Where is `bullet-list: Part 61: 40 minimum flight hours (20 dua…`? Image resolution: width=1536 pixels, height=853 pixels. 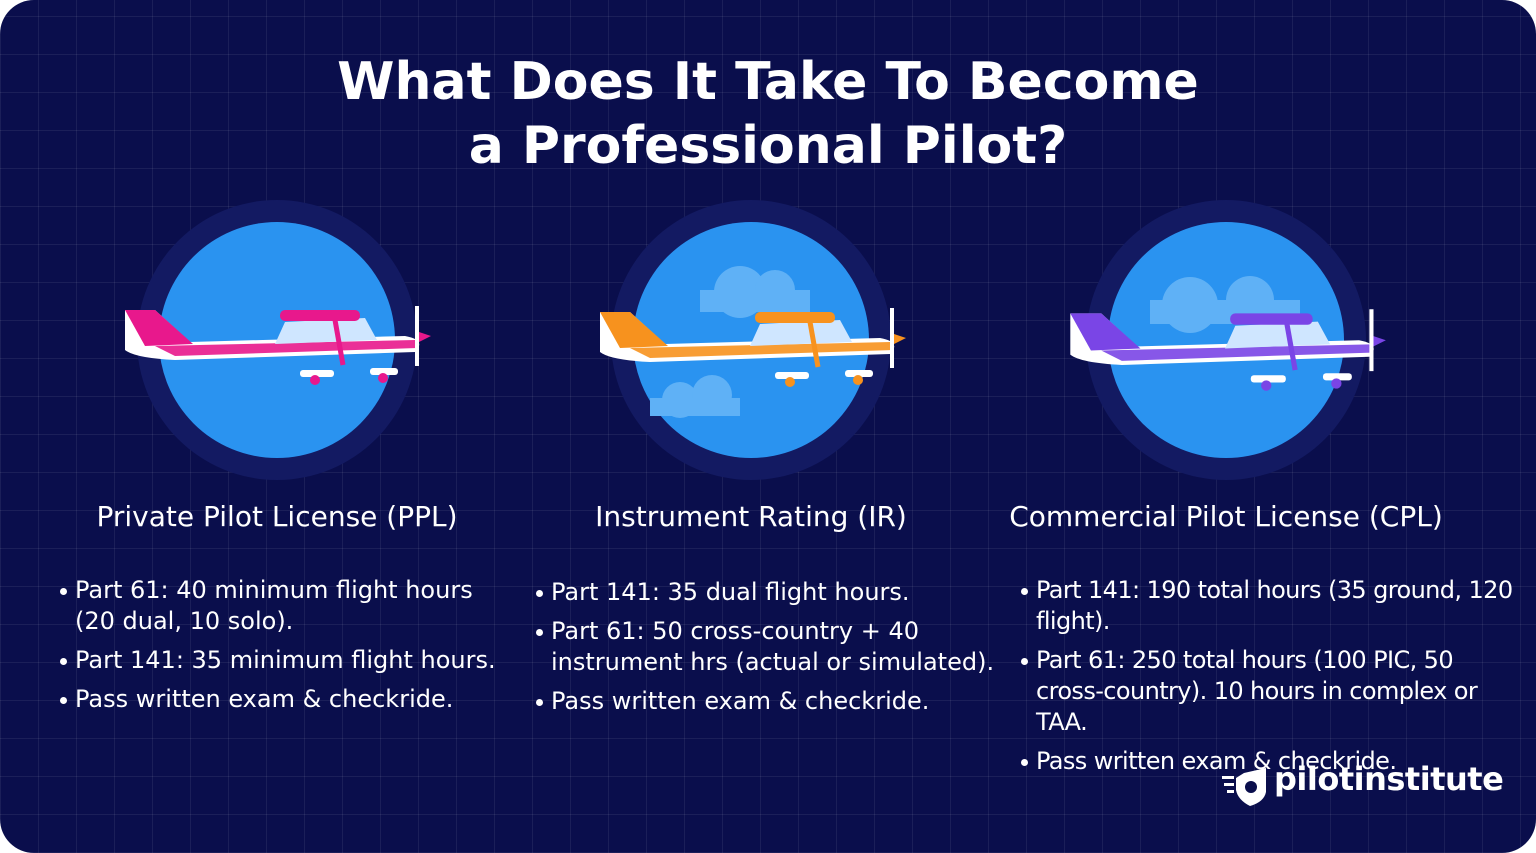 bullet-list: Part 61: 40 minimum flight hours (20 dua… is located at coordinates (279, 649).